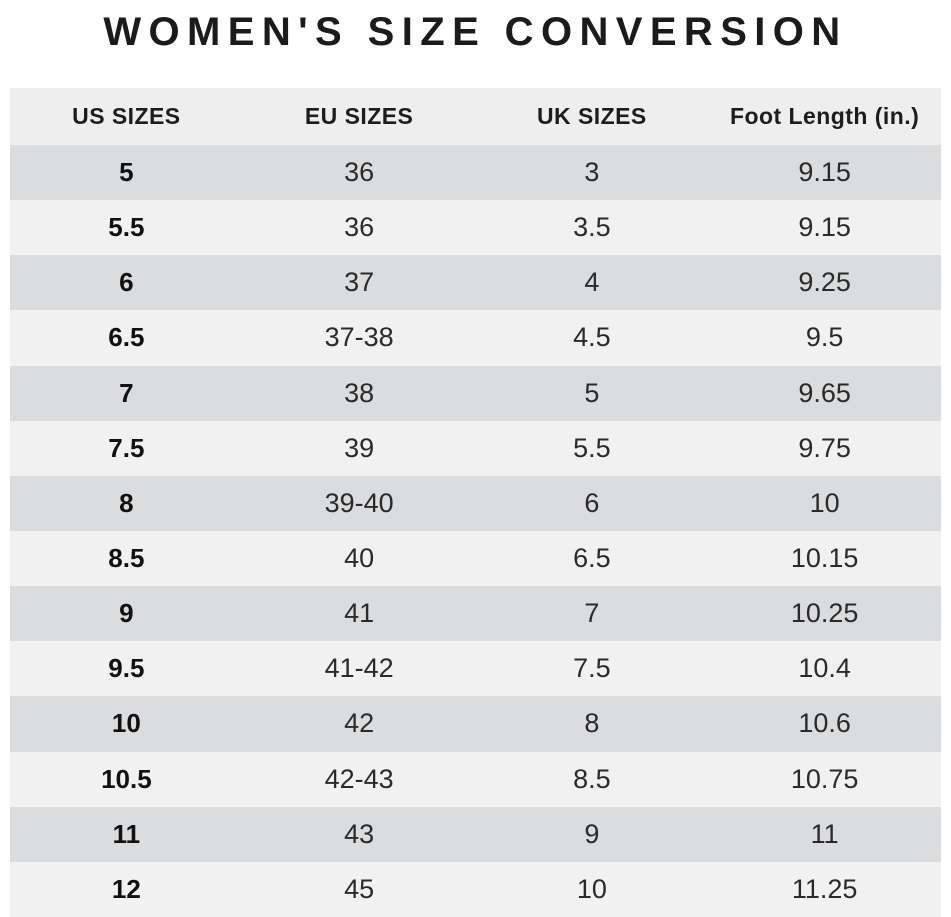  I want to click on eu-size-cell: 40, so click(359, 558).